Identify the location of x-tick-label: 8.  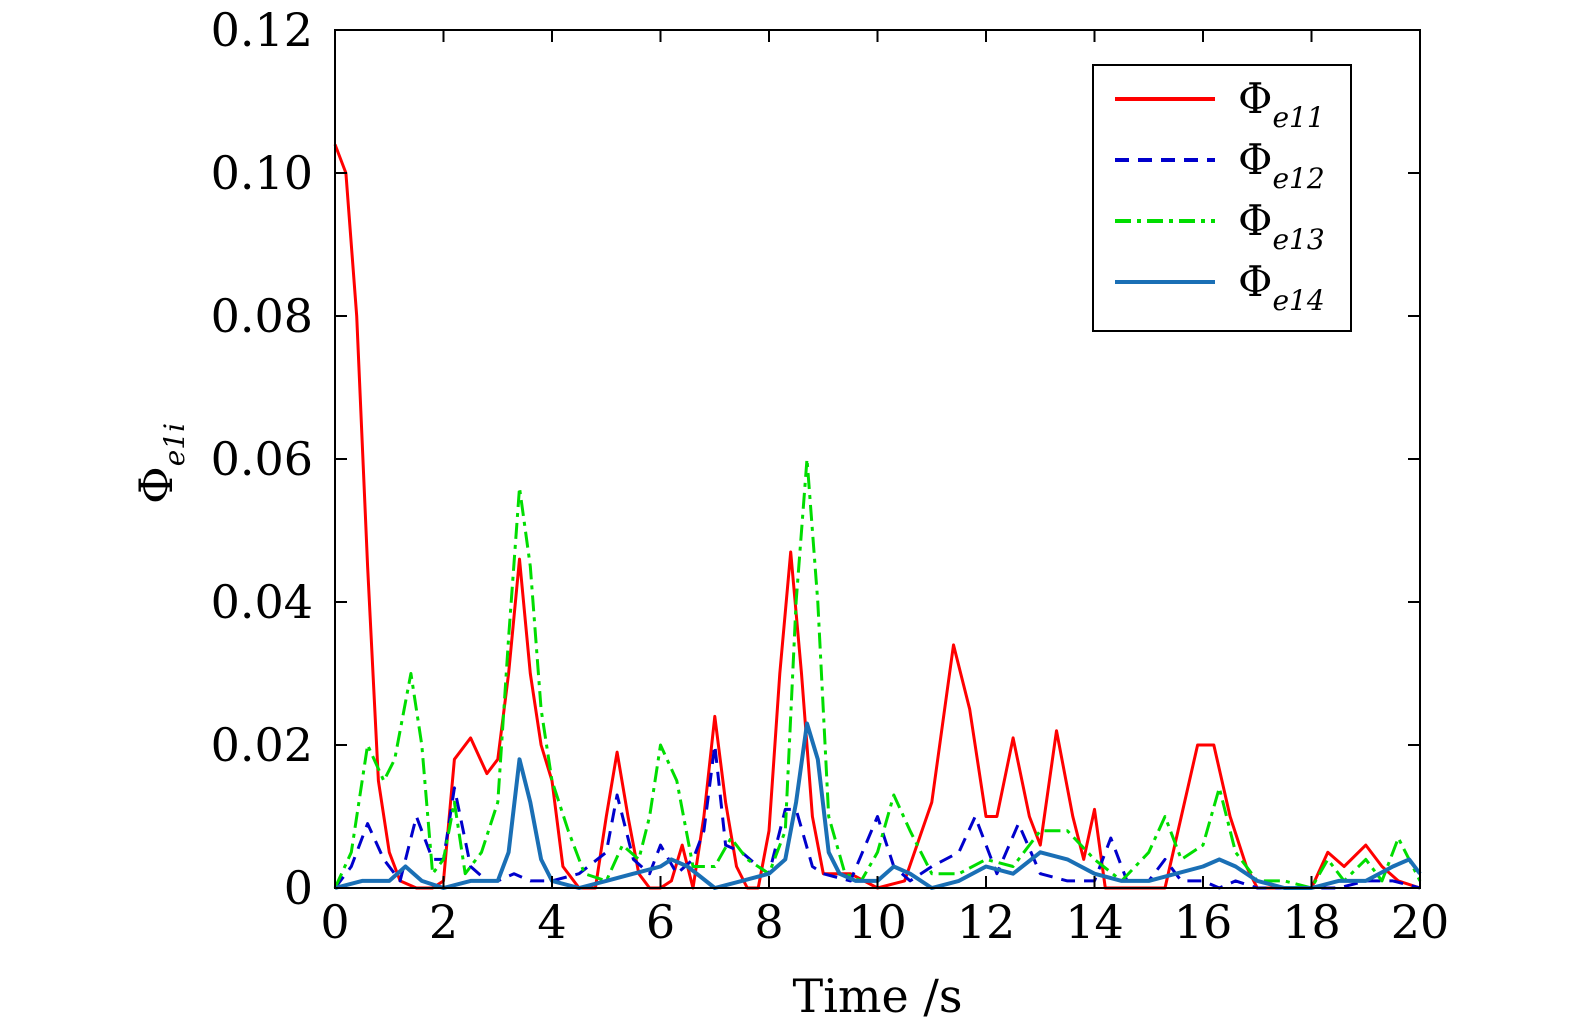
(768, 922).